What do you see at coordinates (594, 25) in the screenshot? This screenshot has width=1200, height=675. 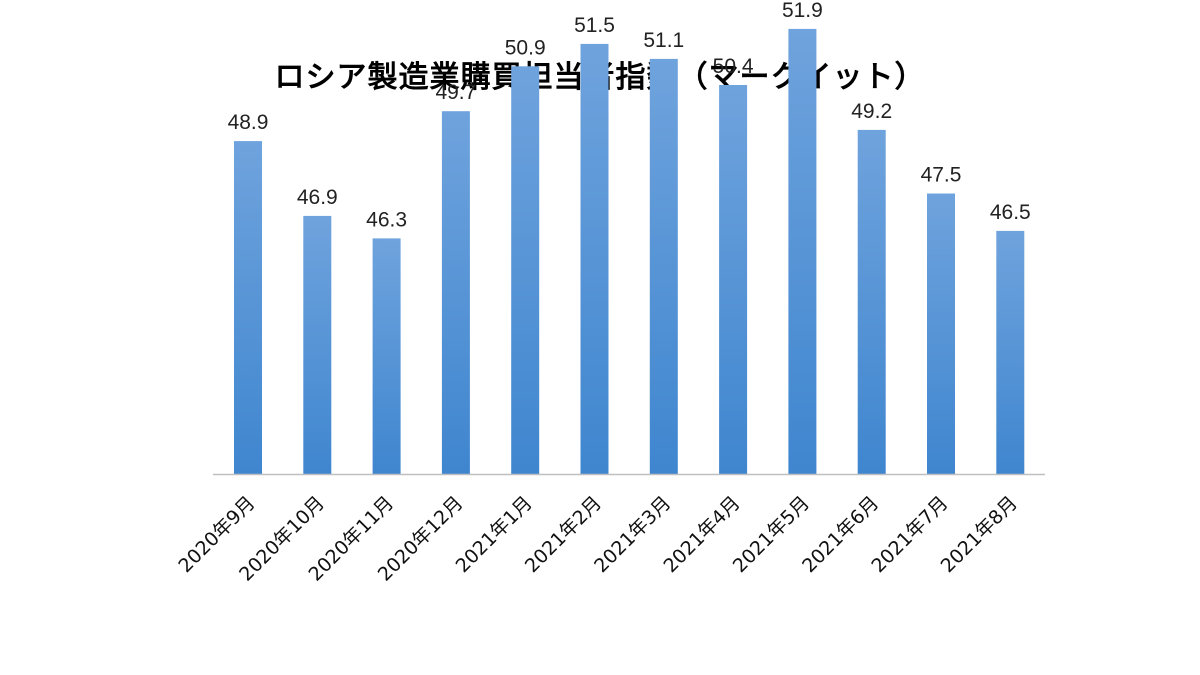 I see `value-label-6: 51.5` at bounding box center [594, 25].